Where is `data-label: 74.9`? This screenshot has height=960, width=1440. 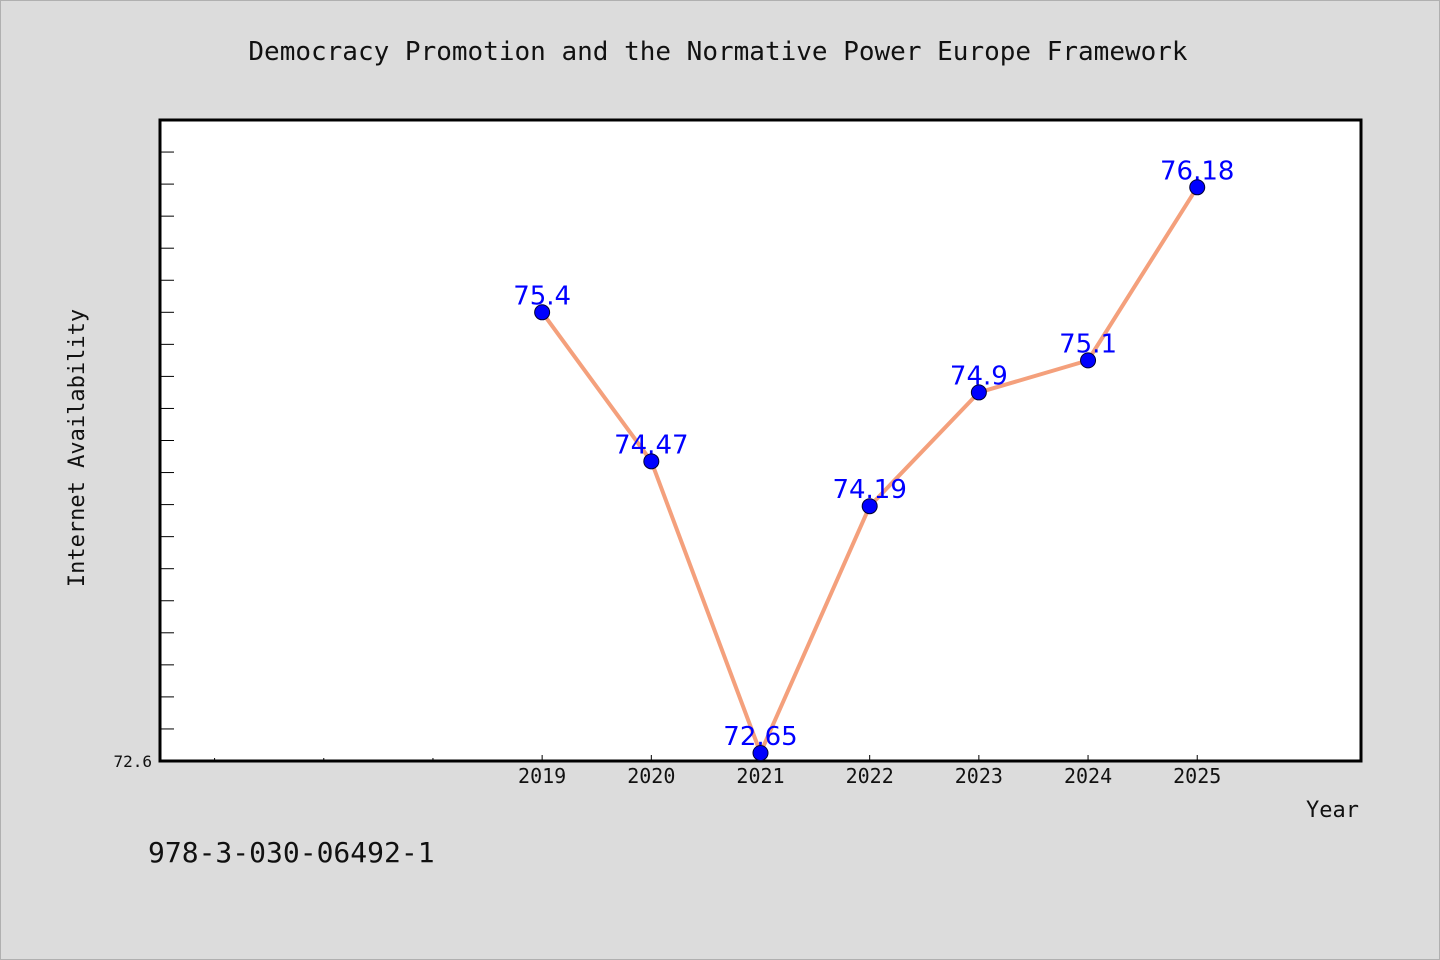
data-label: 74.9 is located at coordinates (979, 376).